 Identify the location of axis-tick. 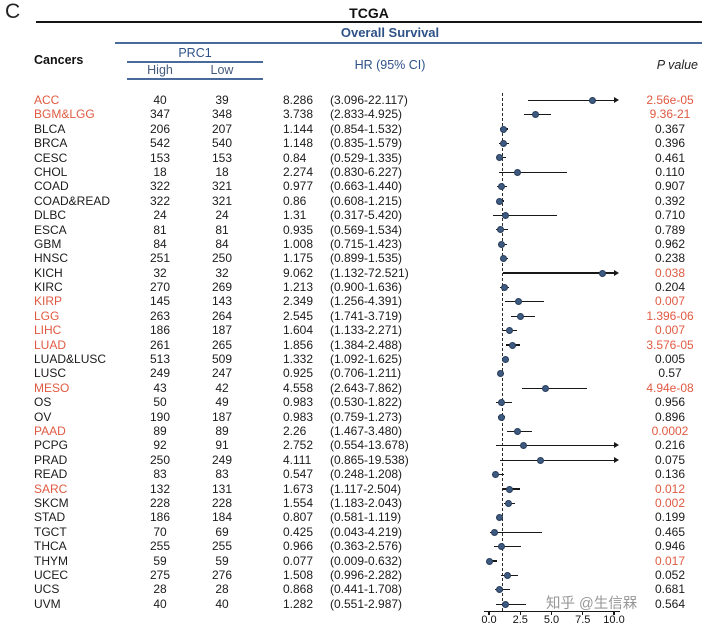
(583, 613).